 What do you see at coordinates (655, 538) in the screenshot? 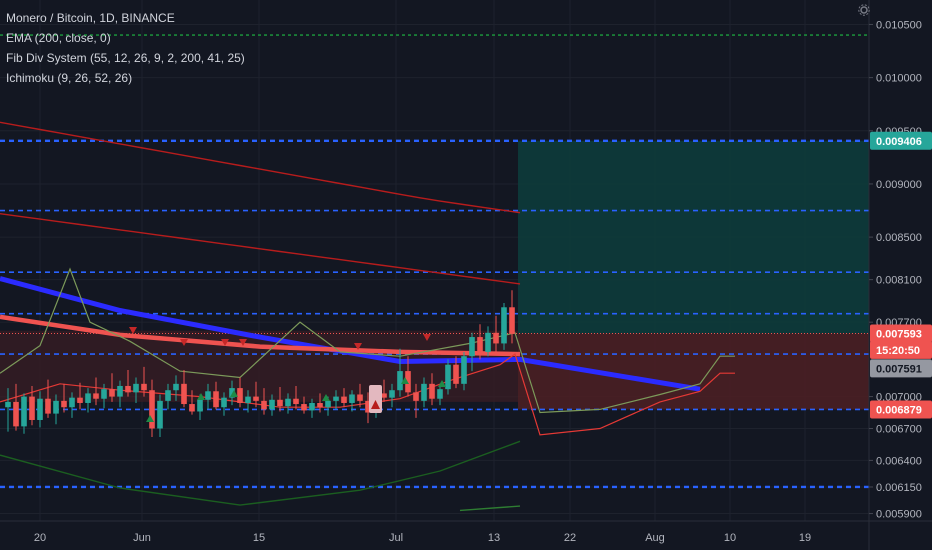
I see `time-tick-label: Aug` at bounding box center [655, 538].